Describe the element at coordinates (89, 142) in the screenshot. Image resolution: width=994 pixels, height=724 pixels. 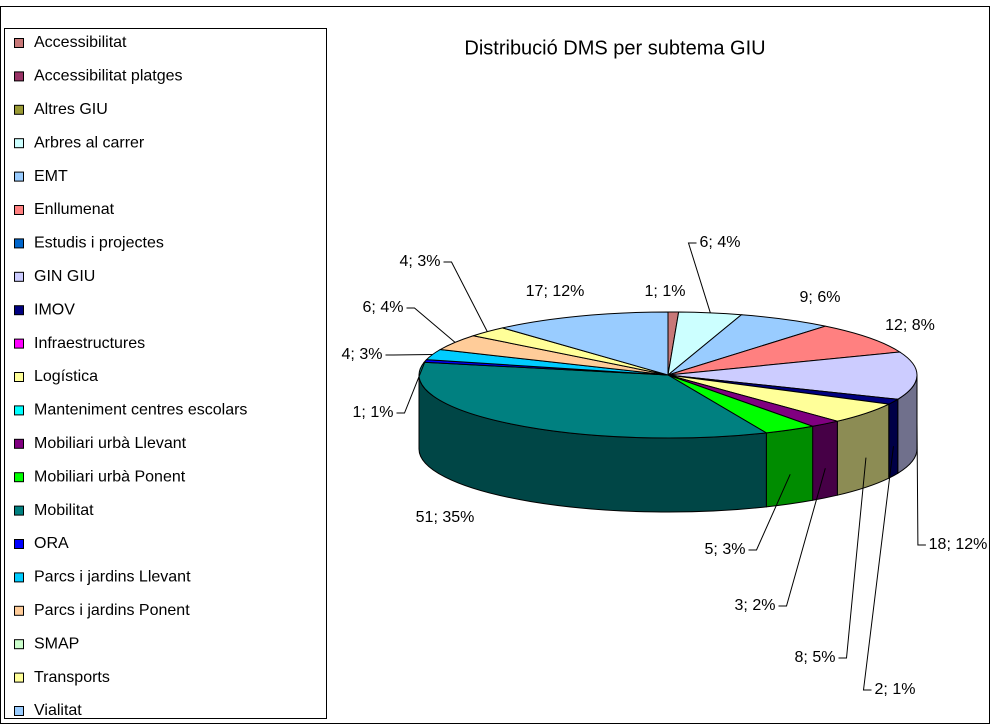
I see `legend-label: Arbres al carrer` at that location.